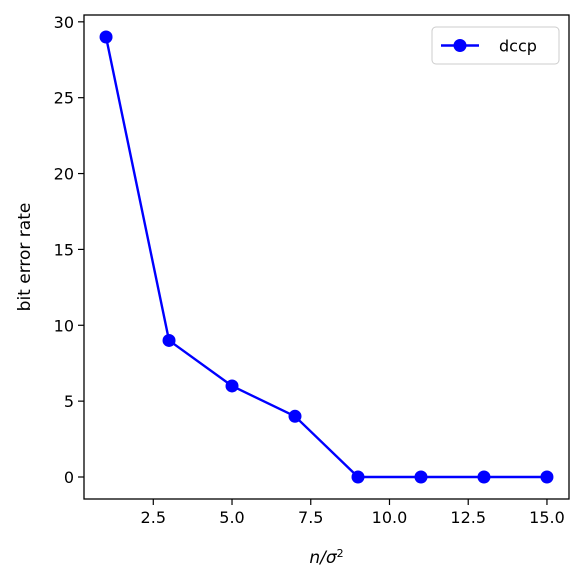  What do you see at coordinates (231, 517) in the screenshot?
I see `x-tick-label: 5.0` at bounding box center [231, 517].